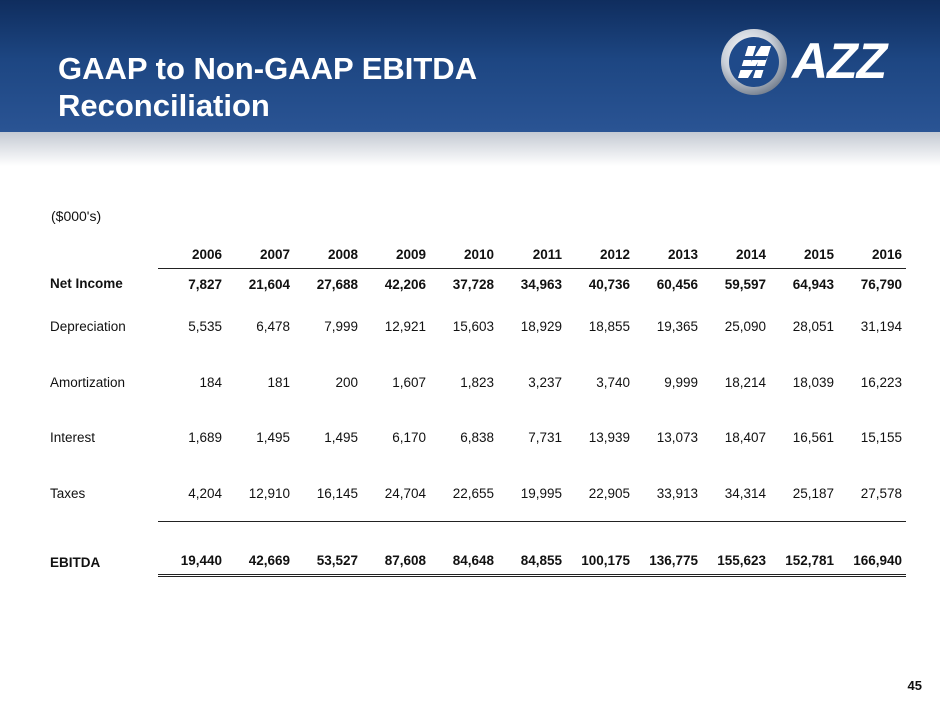 This screenshot has height=705, width=940. I want to click on year-header: 2013, so click(668, 254).